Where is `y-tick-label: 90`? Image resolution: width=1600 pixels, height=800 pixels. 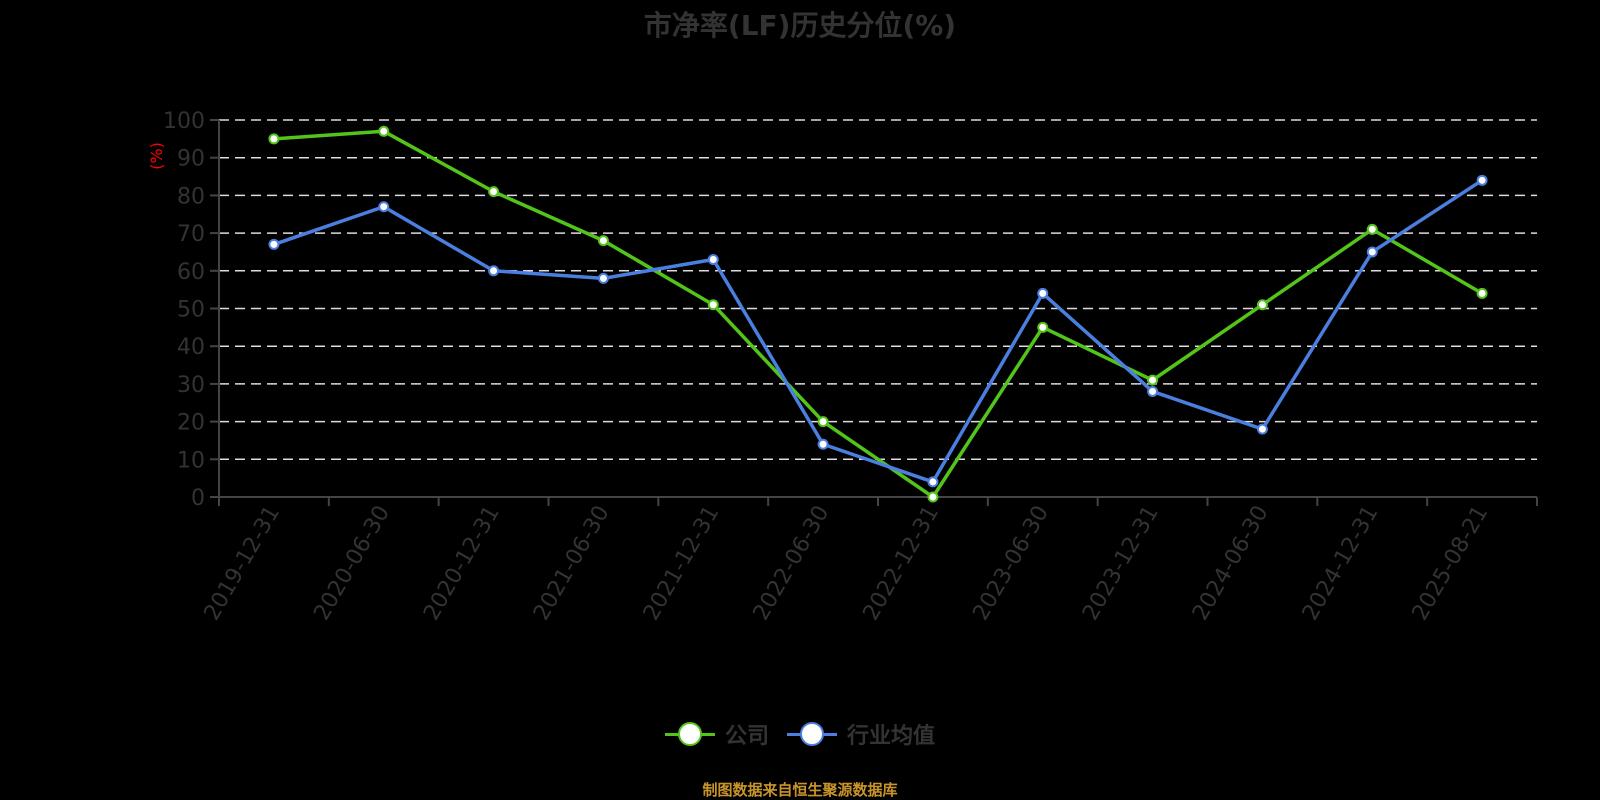
y-tick-label: 90 is located at coordinates (191, 159).